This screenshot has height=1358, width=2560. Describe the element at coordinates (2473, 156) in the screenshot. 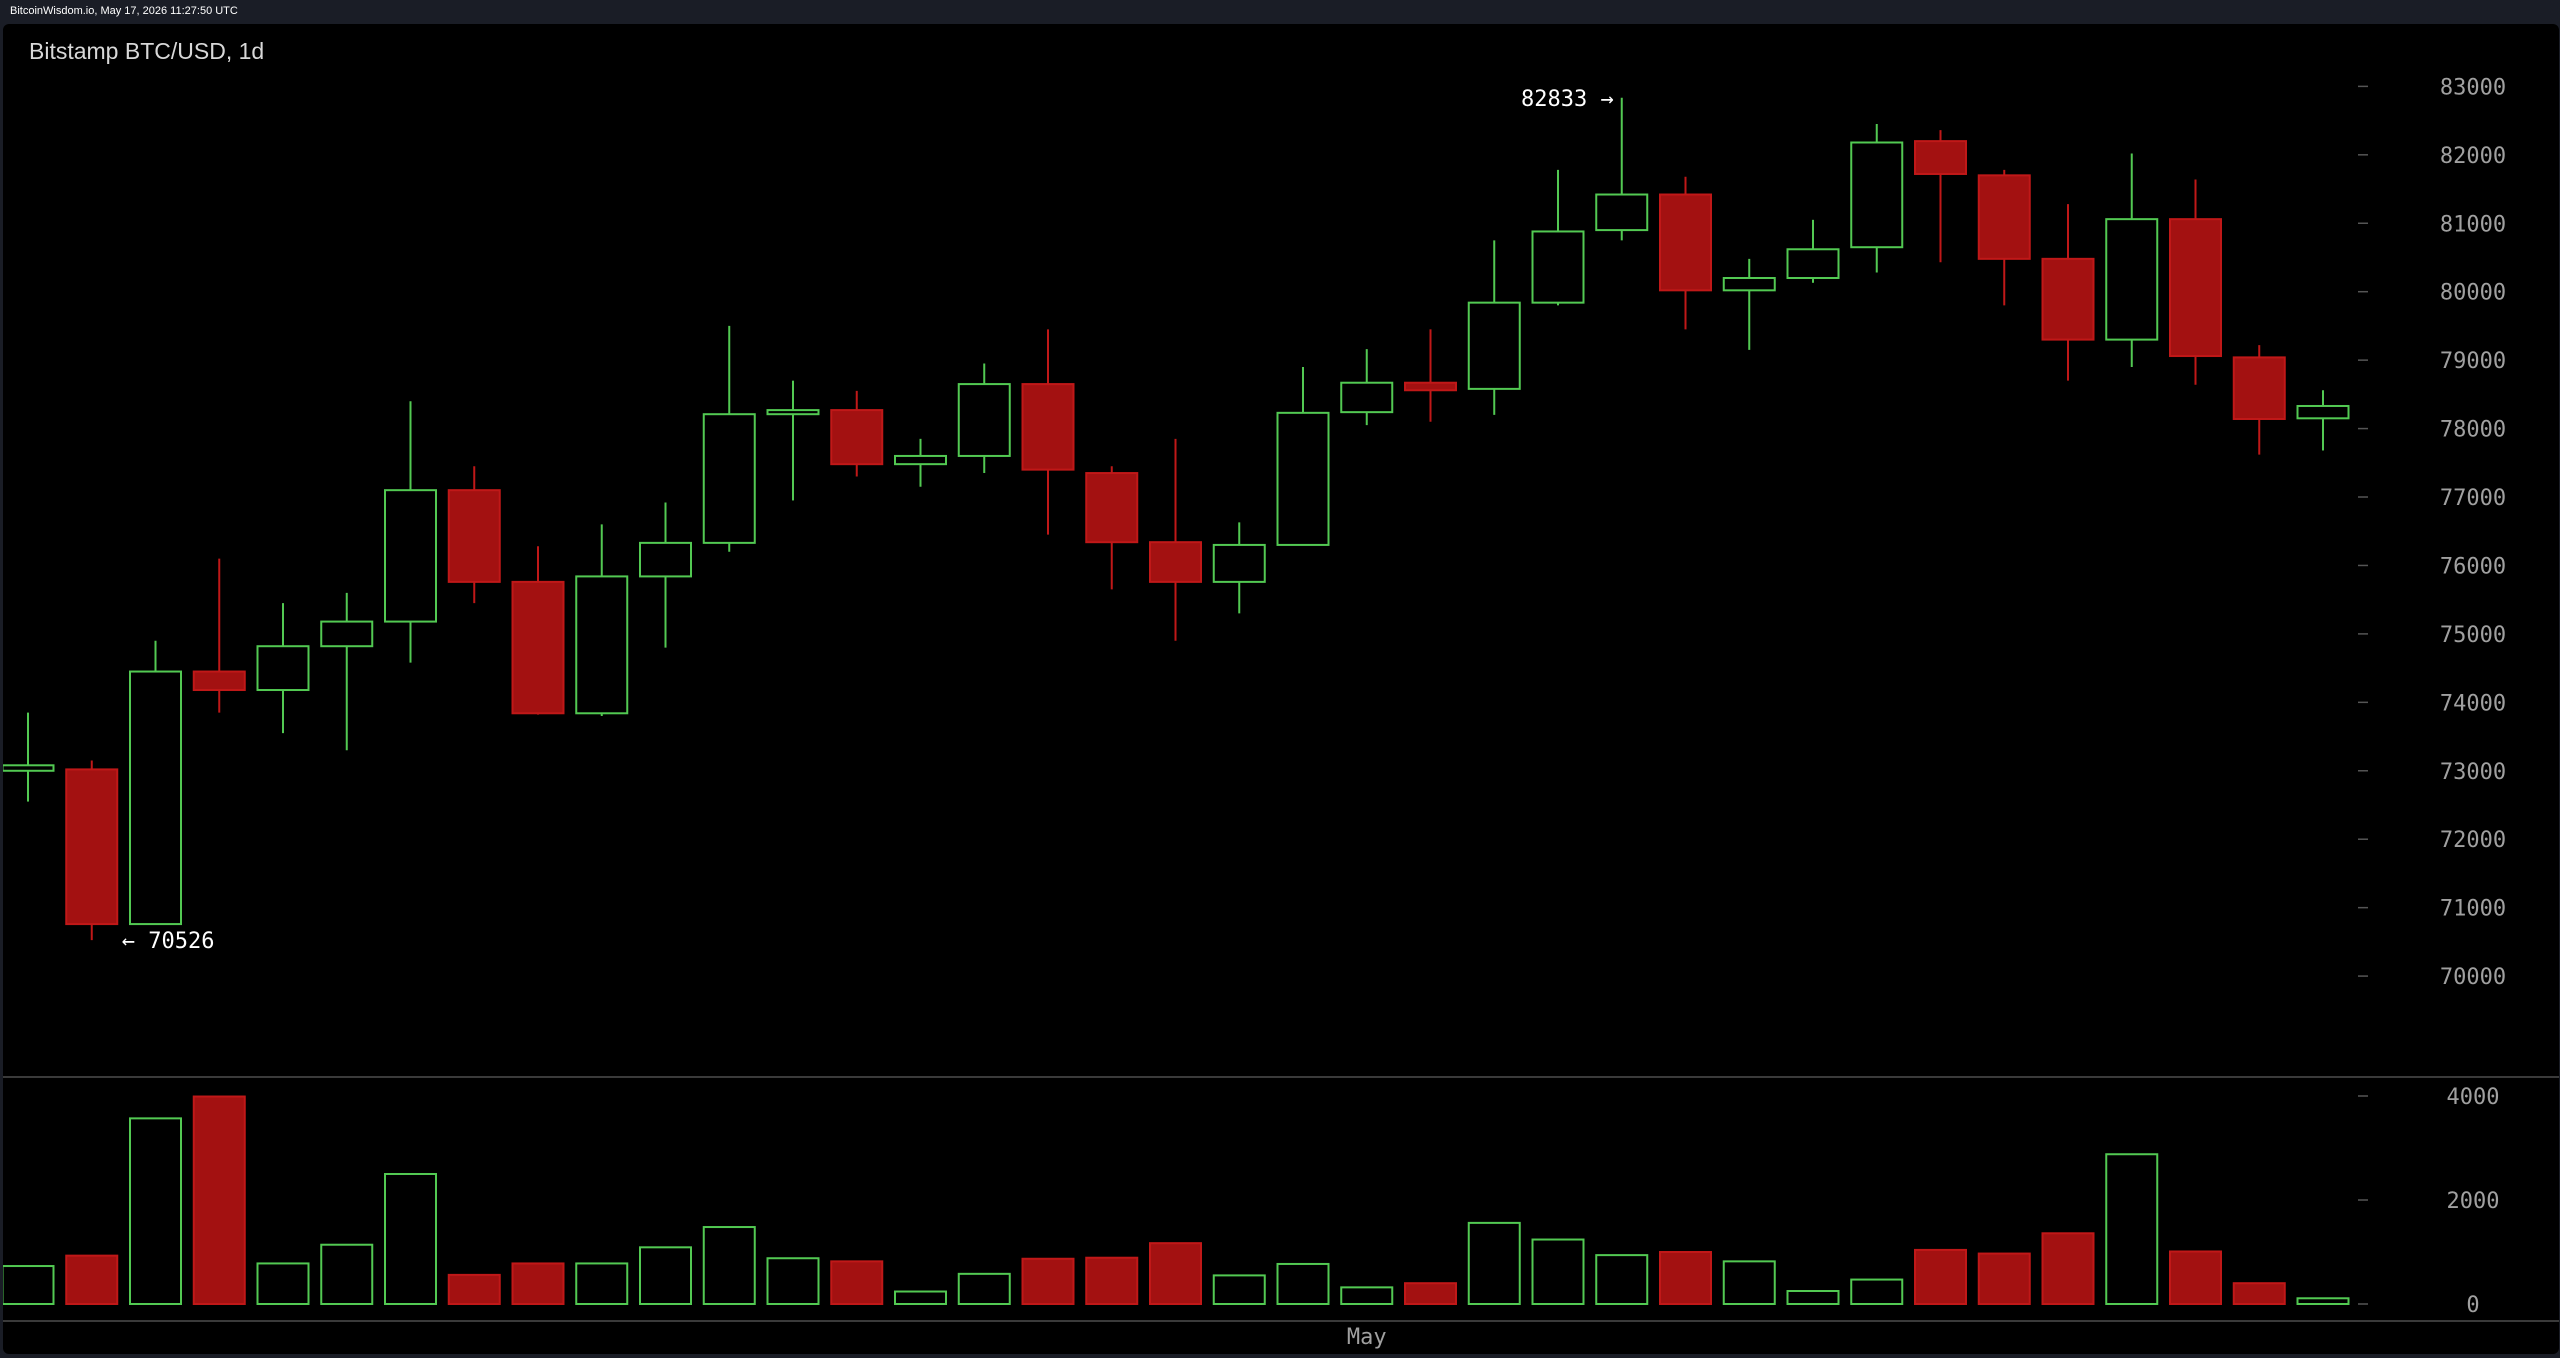

I see `price-tick-label: 82000` at that location.